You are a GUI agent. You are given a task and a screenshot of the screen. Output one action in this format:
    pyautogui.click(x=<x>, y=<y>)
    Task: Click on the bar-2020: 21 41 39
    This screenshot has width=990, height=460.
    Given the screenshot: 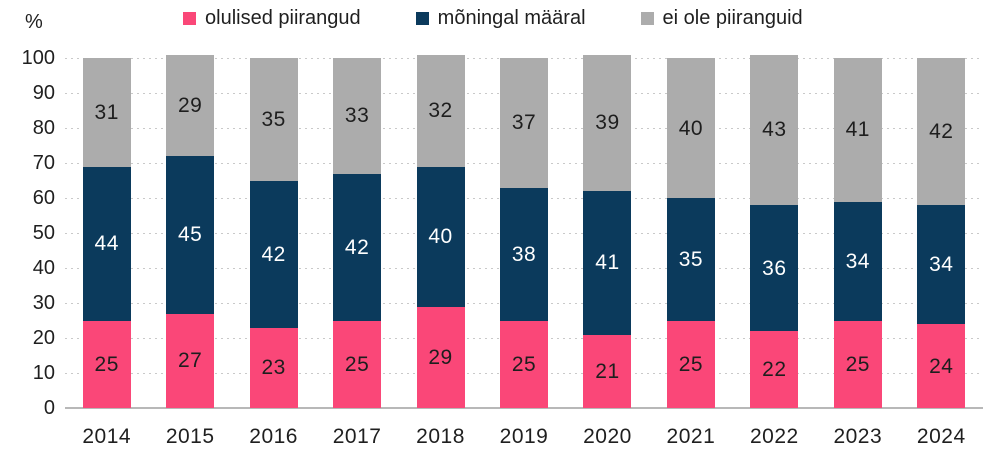 What is the action you would take?
    pyautogui.click(x=607, y=231)
    